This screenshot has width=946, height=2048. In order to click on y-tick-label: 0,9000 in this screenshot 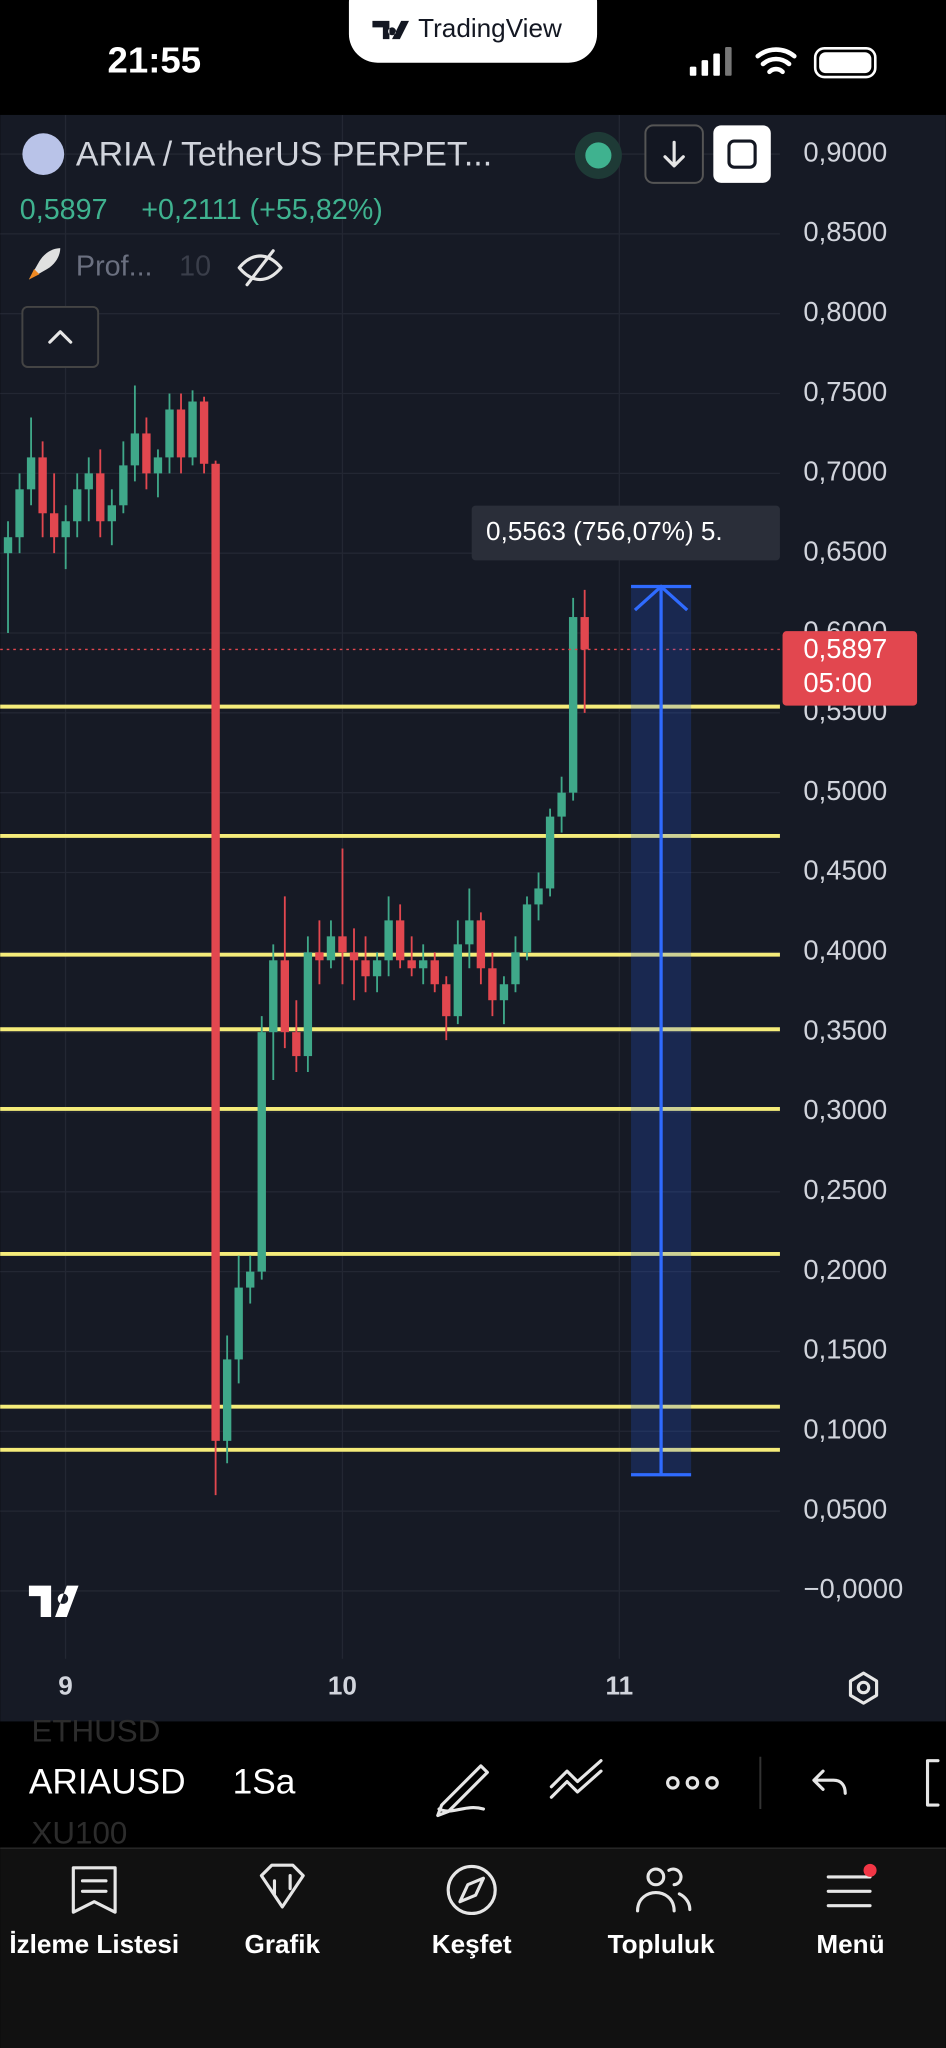, I will do `click(845, 151)`.